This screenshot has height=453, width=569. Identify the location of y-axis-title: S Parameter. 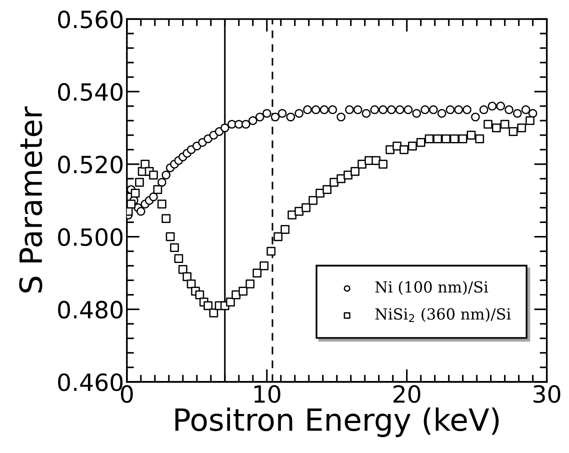
(30, 199).